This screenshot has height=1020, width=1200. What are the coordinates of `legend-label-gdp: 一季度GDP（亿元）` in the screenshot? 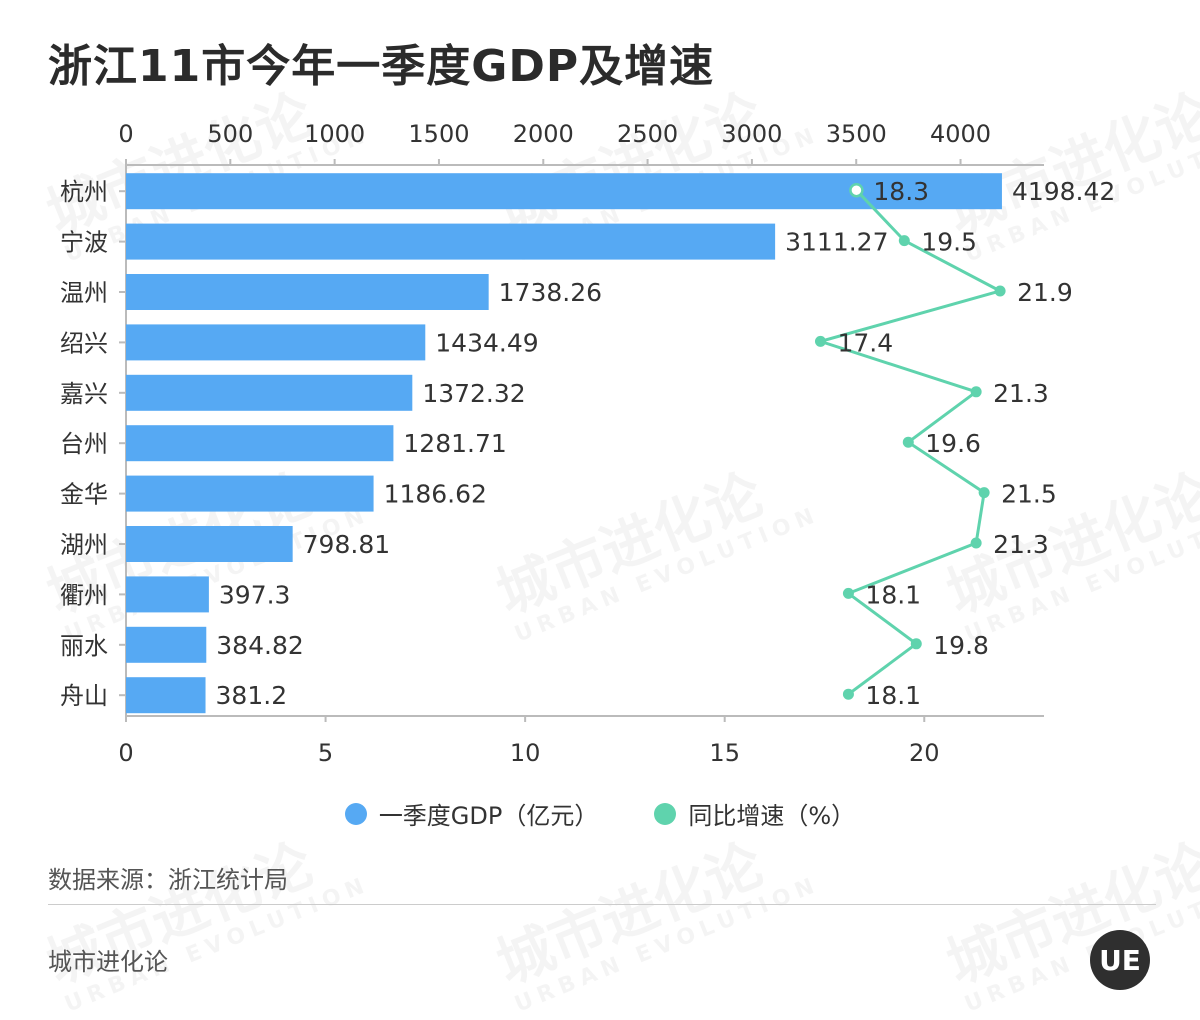 It's located at (488, 816).